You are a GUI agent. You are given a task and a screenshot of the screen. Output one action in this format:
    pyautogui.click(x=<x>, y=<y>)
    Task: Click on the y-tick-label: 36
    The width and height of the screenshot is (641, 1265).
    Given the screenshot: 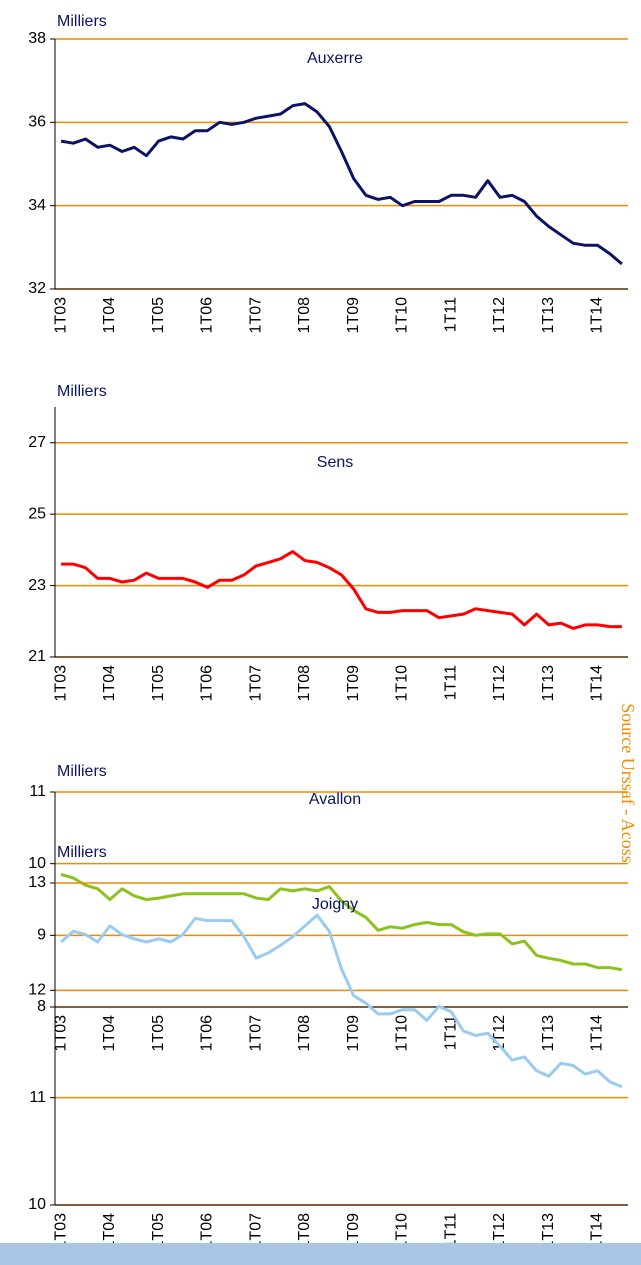 What is the action you would take?
    pyautogui.click(x=37, y=122)
    